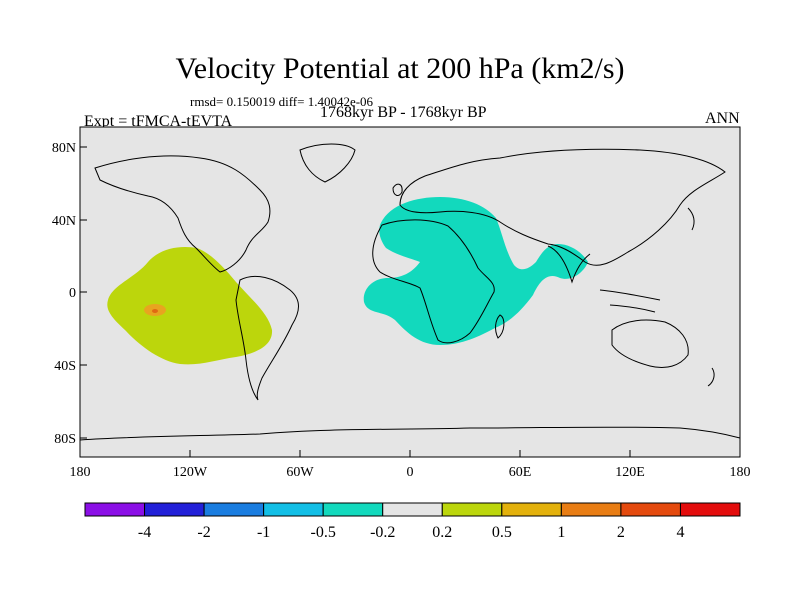 This screenshot has width=800, height=600. What do you see at coordinates (650, 344) in the screenshot?
I see `coast-australia` at bounding box center [650, 344].